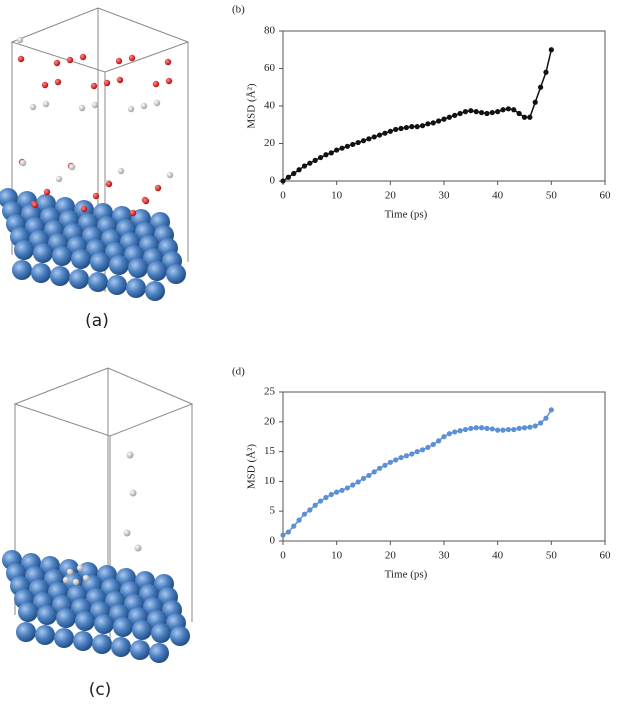 This screenshot has height=704, width=623. What do you see at coordinates (97, 321) in the screenshot?
I see `image-label: (a)` at bounding box center [97, 321].